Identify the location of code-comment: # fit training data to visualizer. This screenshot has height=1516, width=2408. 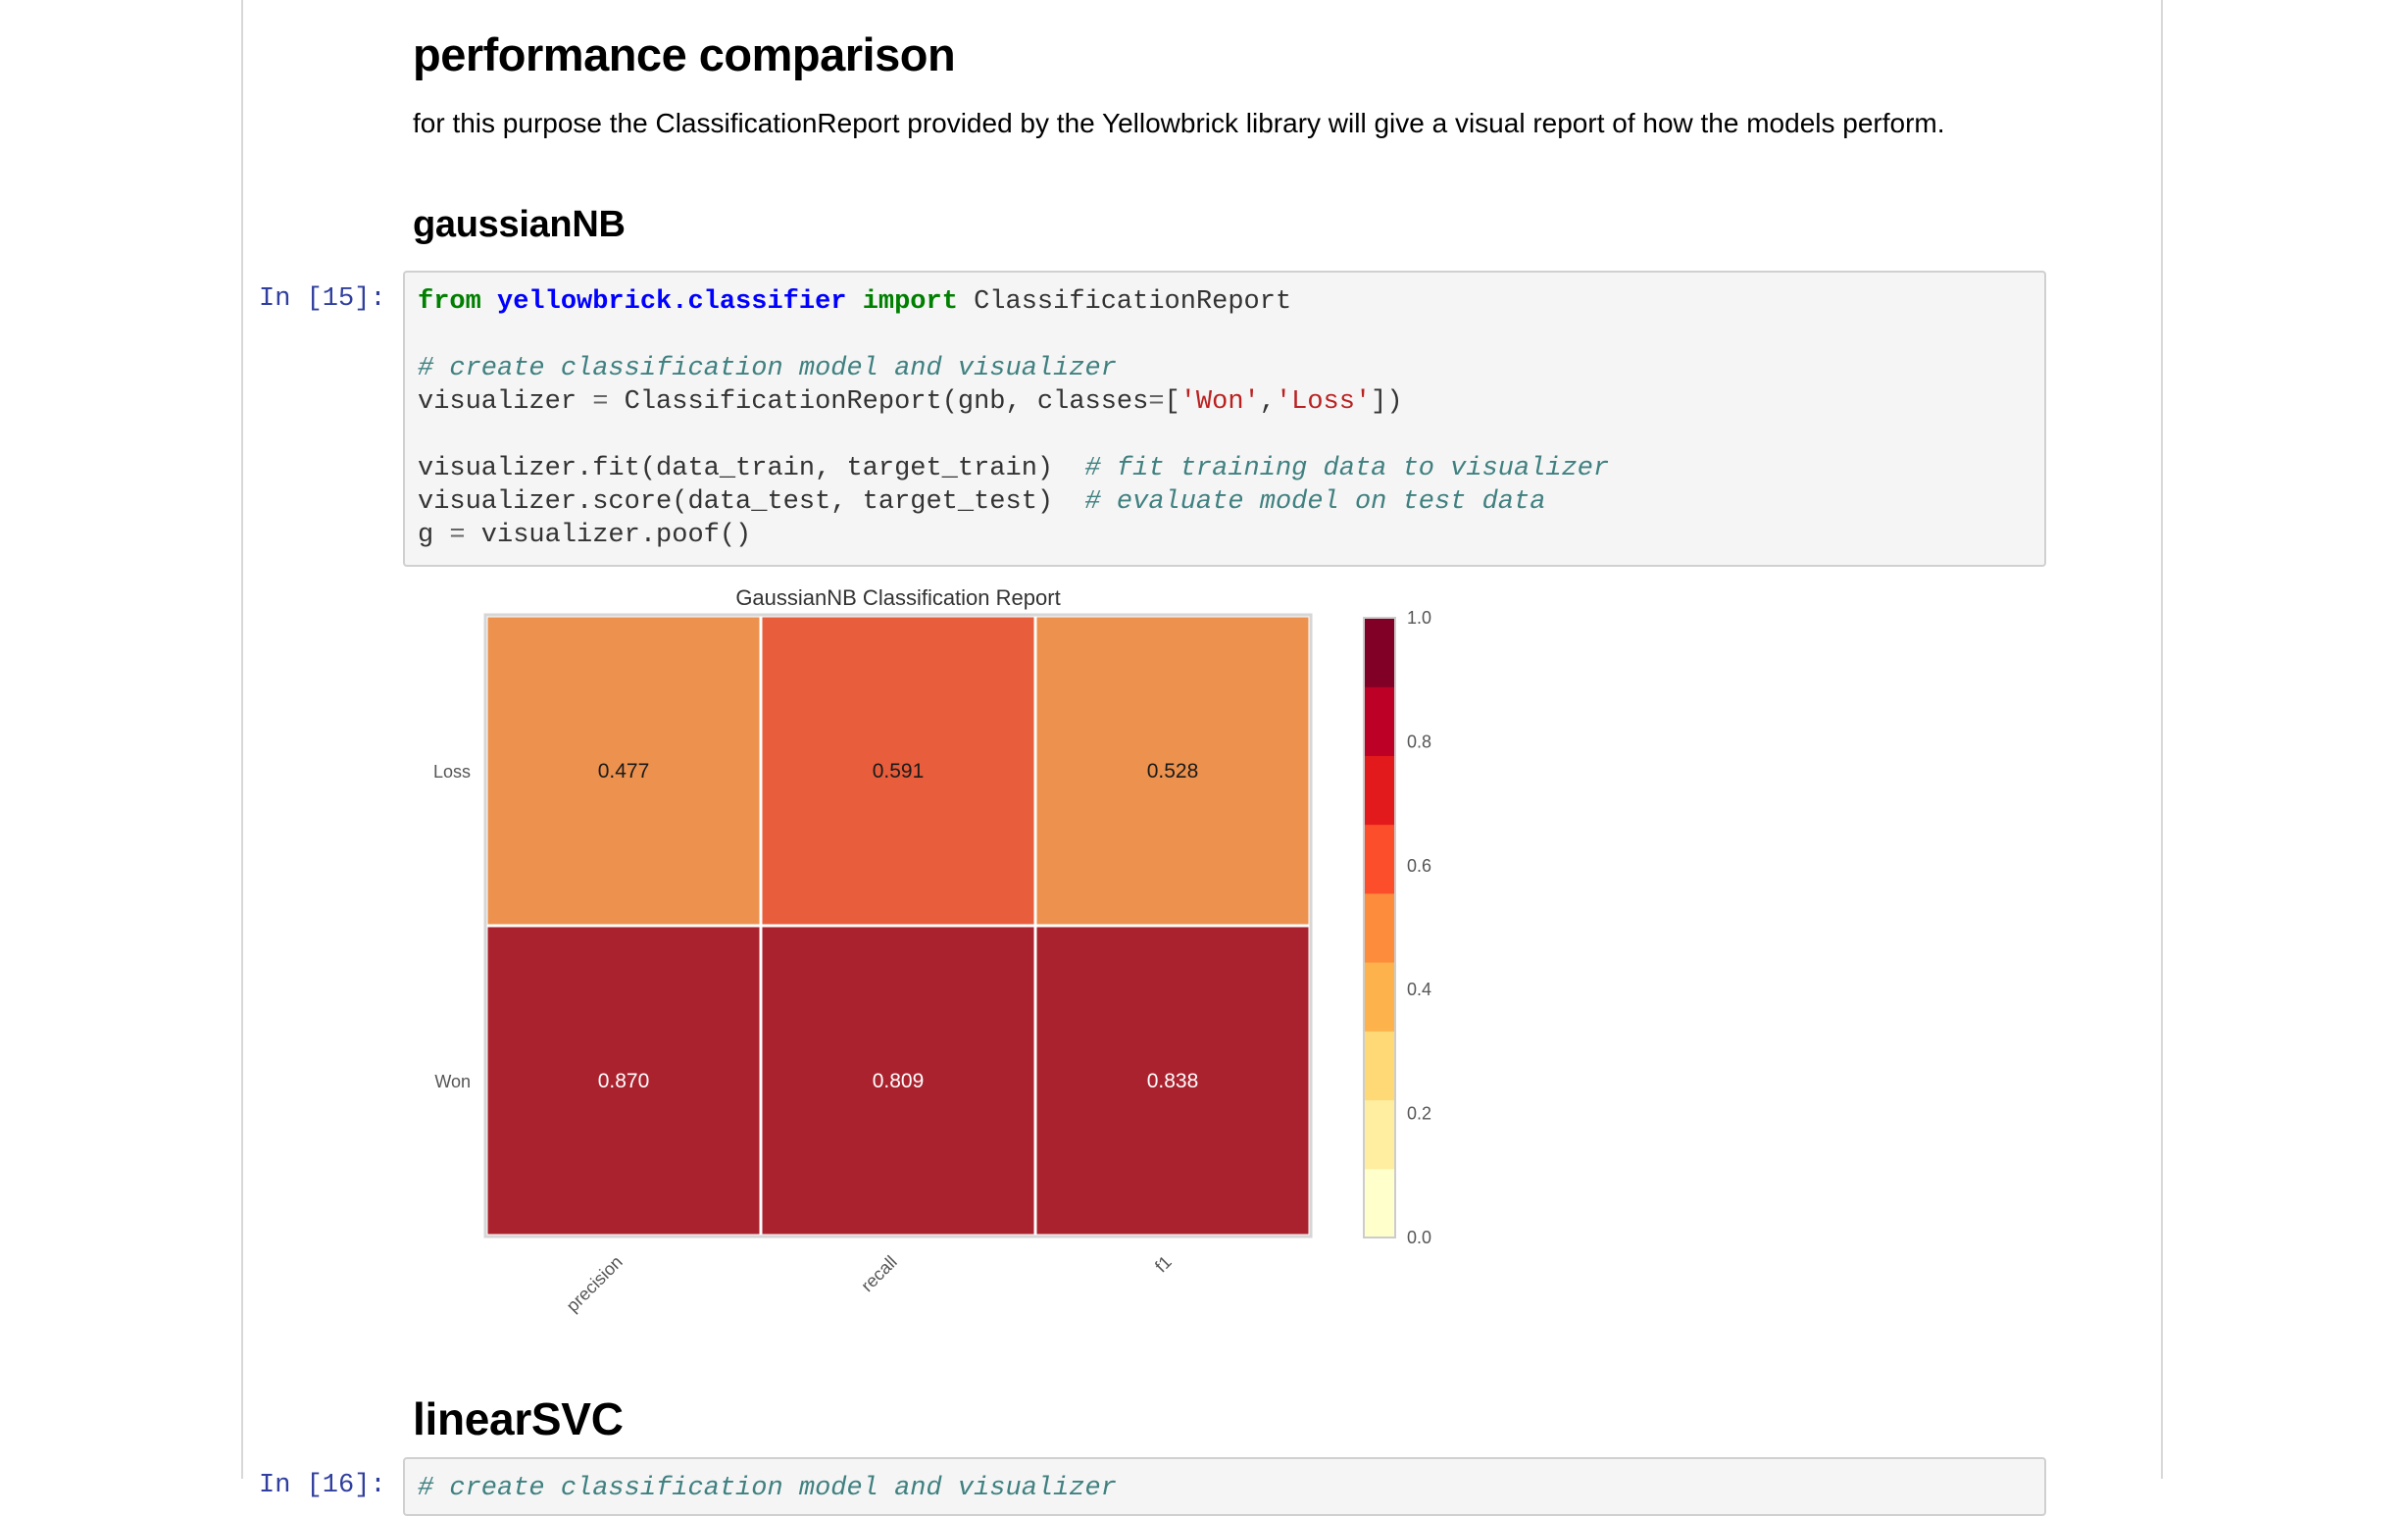
(1347, 468).